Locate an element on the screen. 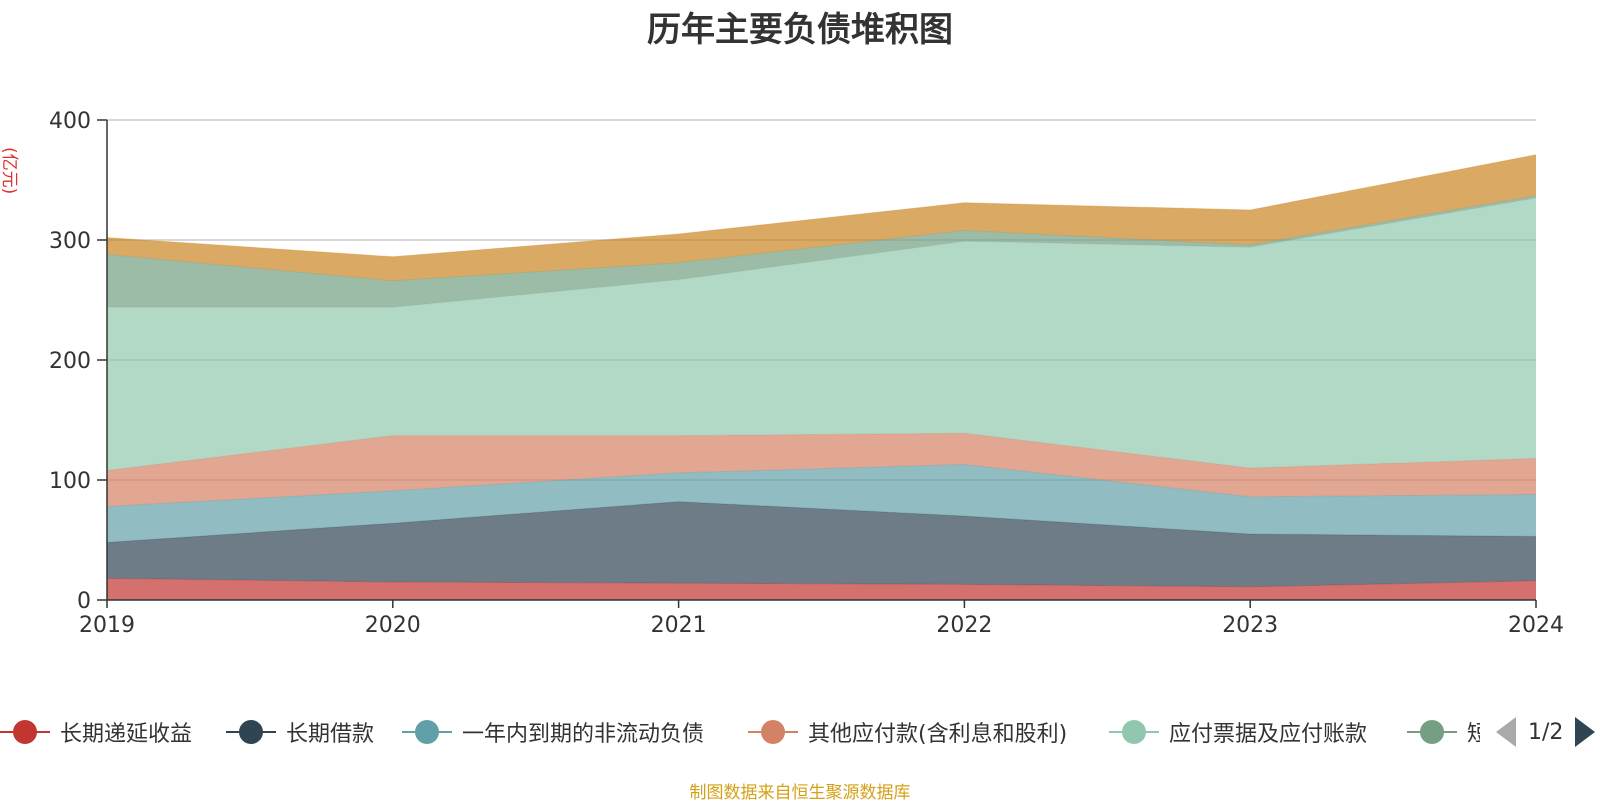 The image size is (1600, 803). legend-prev-page-icon is located at coordinates (1506, 732).